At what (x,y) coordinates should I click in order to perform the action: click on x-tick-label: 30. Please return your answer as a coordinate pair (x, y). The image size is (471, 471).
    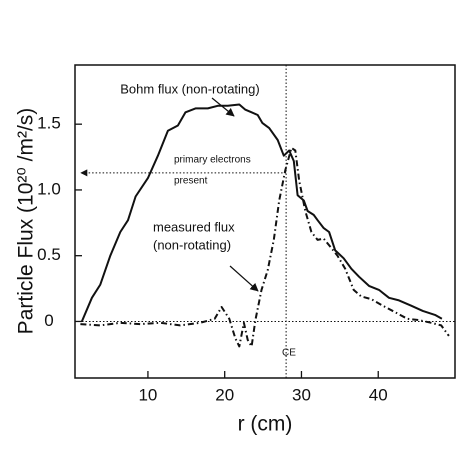
    Looking at the image, I should click on (301, 394).